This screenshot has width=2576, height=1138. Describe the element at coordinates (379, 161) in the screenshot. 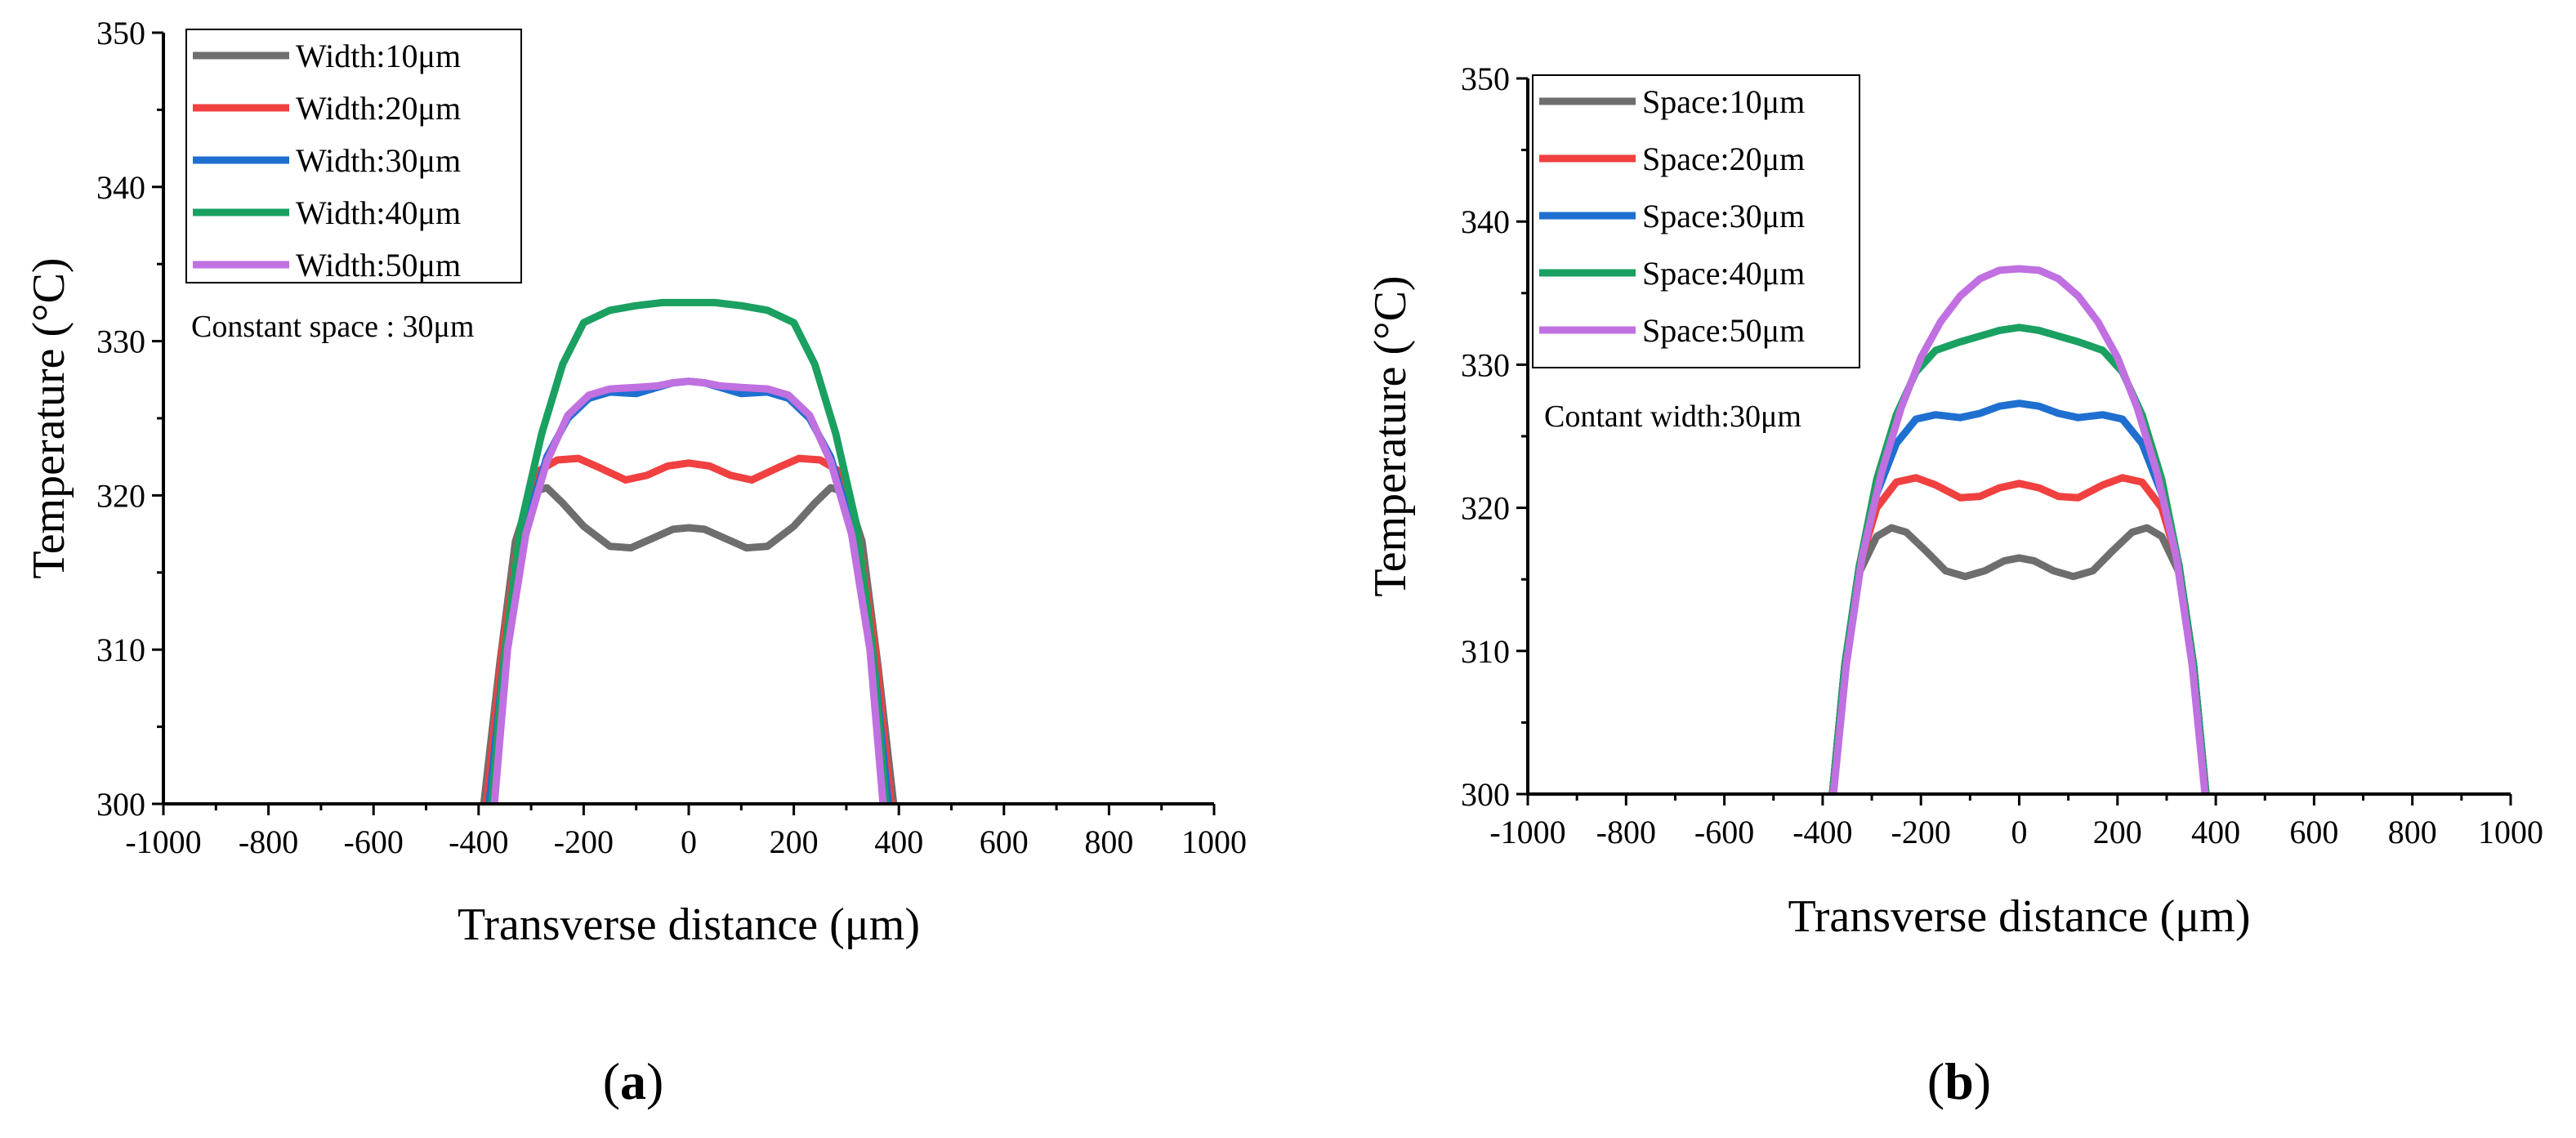

I see `legend-label: Width:30μm` at that location.